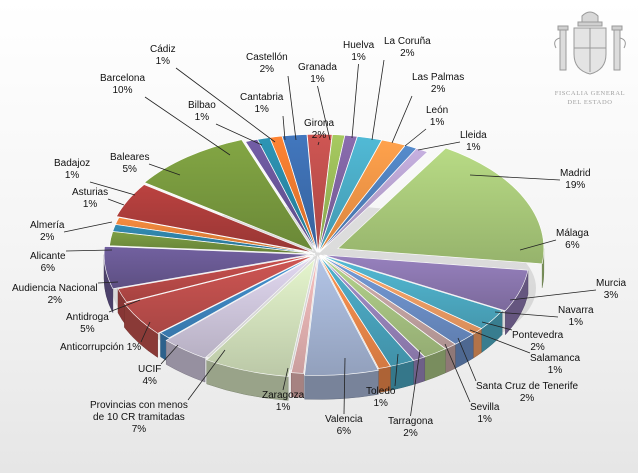 This screenshot has width=638, height=473. What do you see at coordinates (163, 49) in the screenshot?
I see `slice-label-name: Cádiz` at bounding box center [163, 49].